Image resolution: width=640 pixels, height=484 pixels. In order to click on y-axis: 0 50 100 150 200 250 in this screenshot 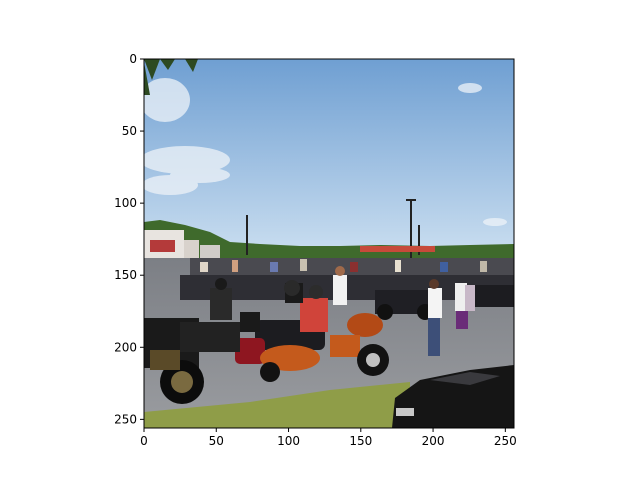, I will do `click(129, 239)`.